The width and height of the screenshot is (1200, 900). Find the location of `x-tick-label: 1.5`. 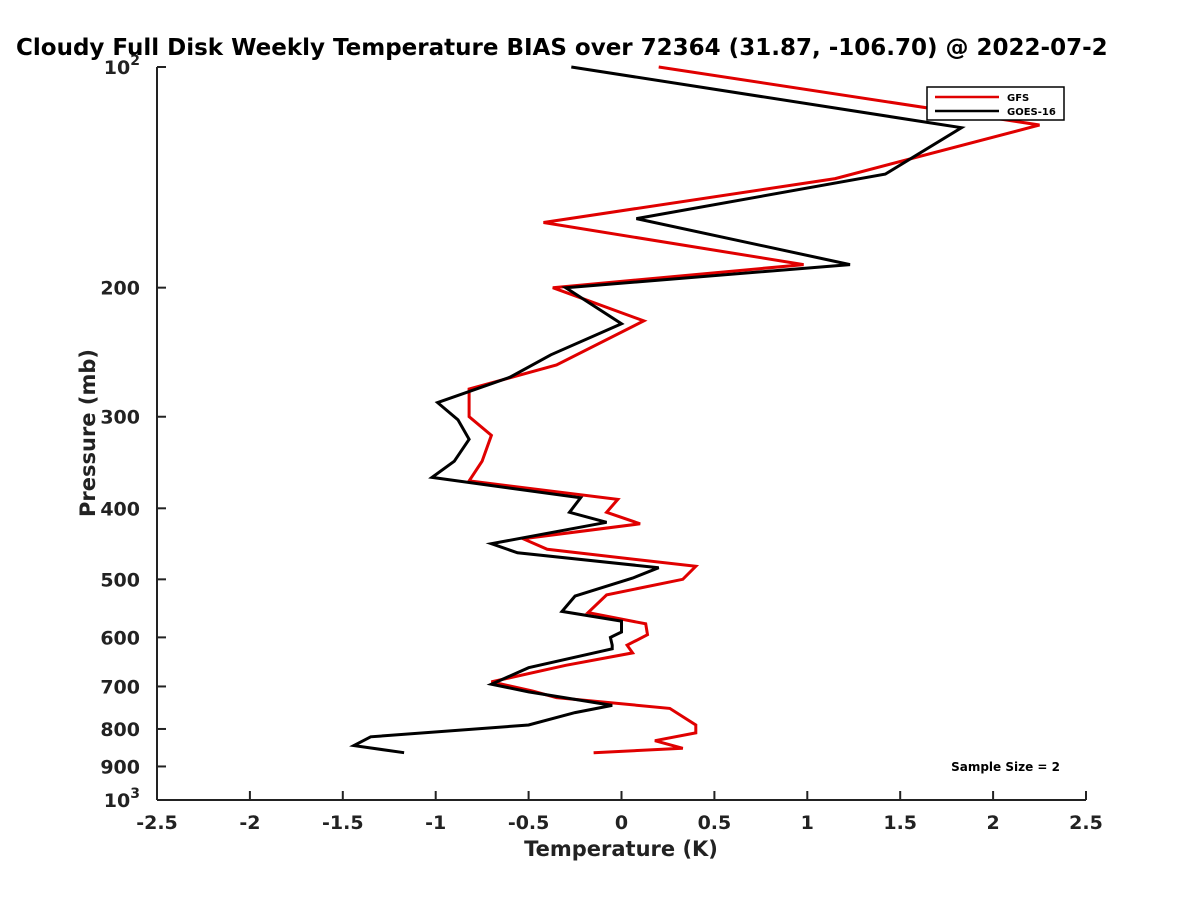

x-tick-label: 1.5 is located at coordinates (900, 823).